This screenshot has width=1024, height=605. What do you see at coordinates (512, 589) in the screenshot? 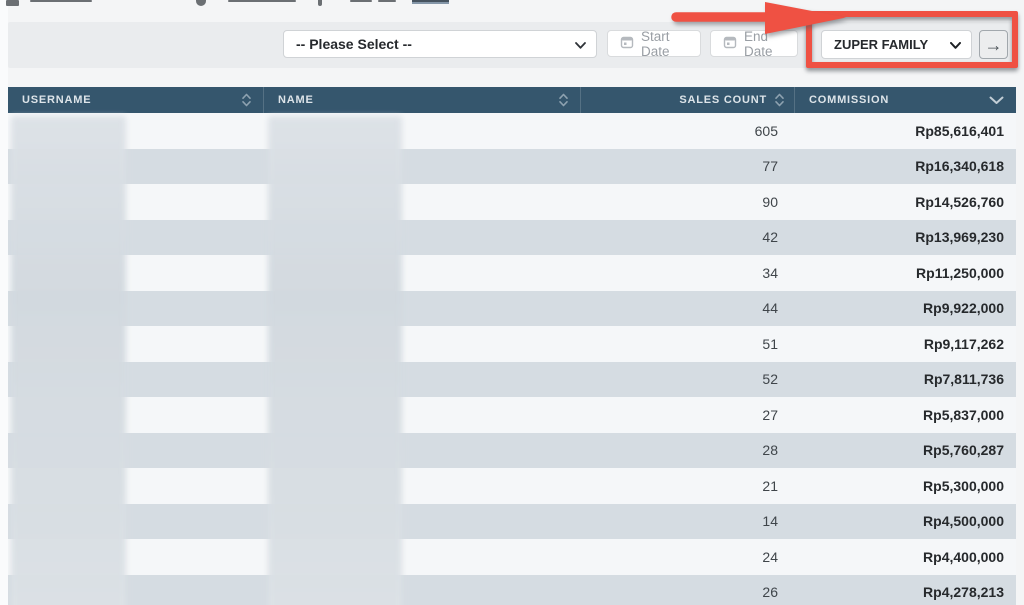
I see `table-row: 26 Rp4,278,213` at bounding box center [512, 589].